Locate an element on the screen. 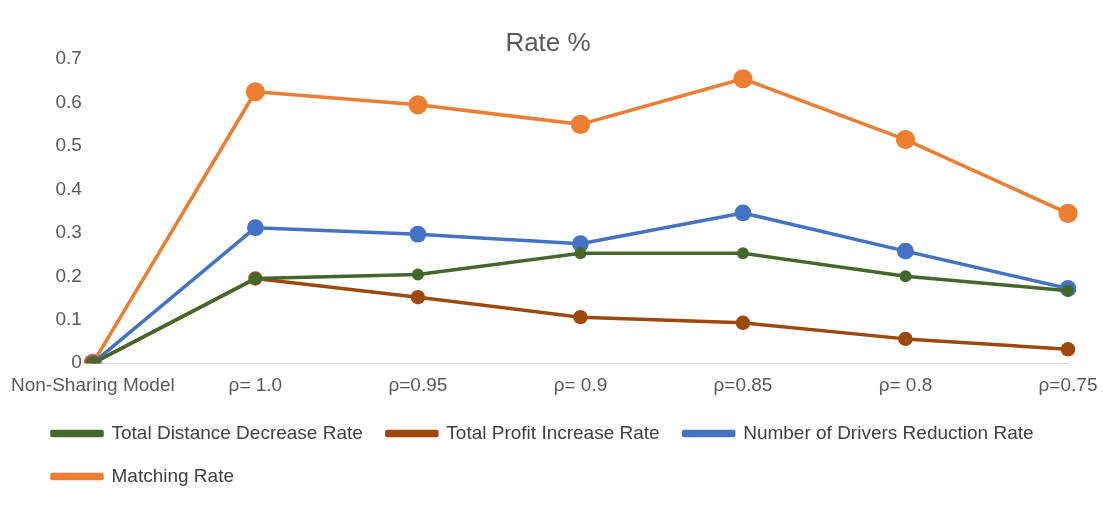 This screenshot has height=516, width=1119. x-tick-label: ρ=0.95 is located at coordinates (418, 384).